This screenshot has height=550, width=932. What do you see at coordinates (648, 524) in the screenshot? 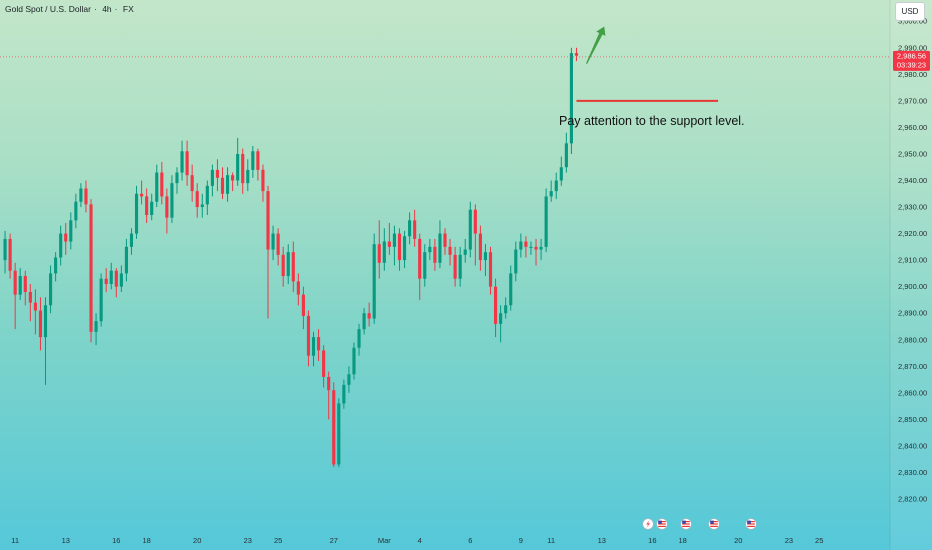
I see `dividend-event-icon` at bounding box center [648, 524].